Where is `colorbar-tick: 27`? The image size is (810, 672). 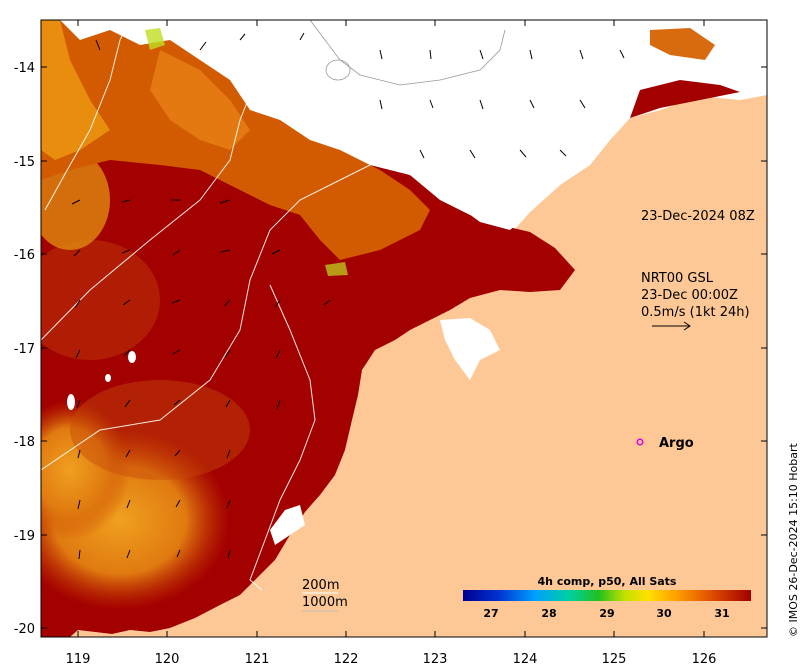 colorbar-tick: 27 is located at coordinates (490, 613).